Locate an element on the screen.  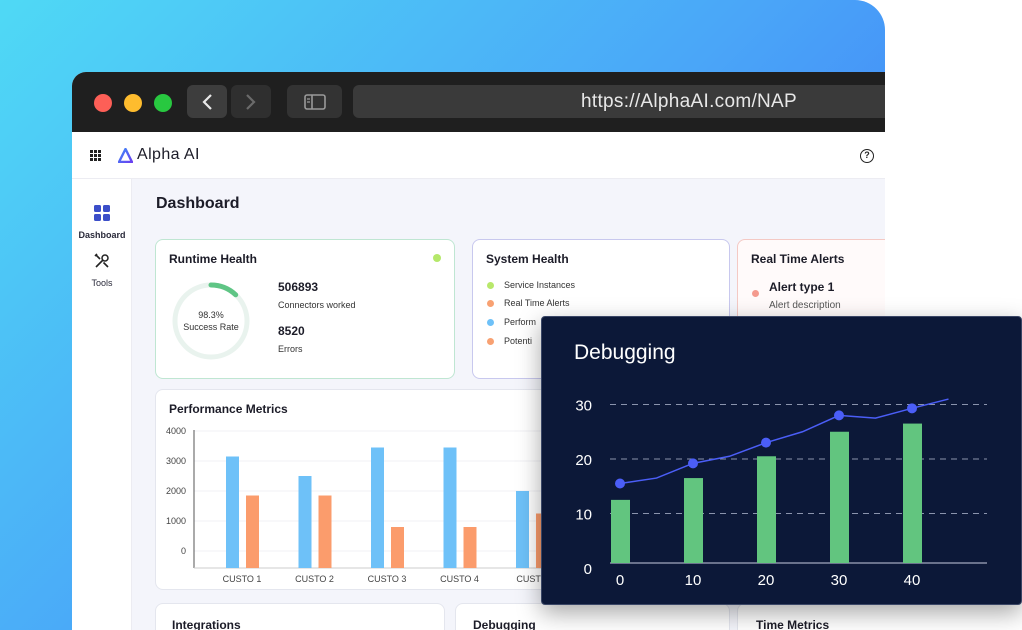
app-logo: Alpha AI is located at coordinates (159, 155).